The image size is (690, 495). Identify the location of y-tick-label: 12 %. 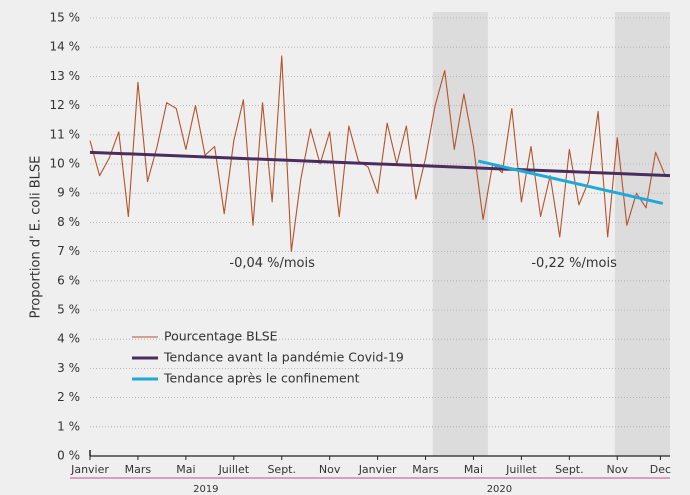
(65, 105).